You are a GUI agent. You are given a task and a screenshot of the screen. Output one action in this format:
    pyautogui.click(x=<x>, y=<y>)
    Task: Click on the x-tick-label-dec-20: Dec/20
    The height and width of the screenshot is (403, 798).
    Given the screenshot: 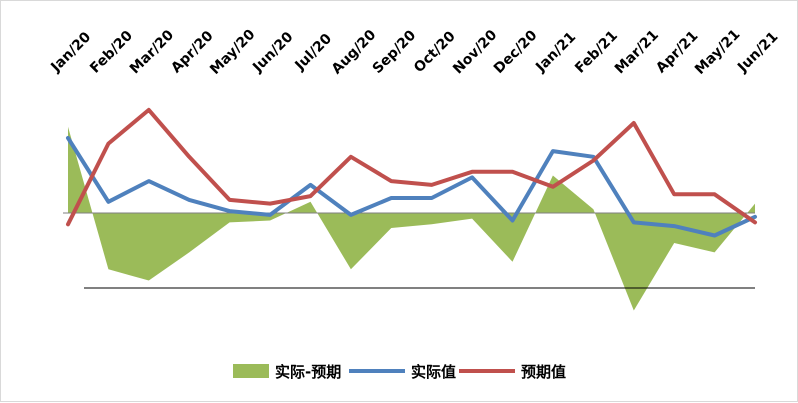 What is the action you would take?
    pyautogui.click(x=516, y=52)
    